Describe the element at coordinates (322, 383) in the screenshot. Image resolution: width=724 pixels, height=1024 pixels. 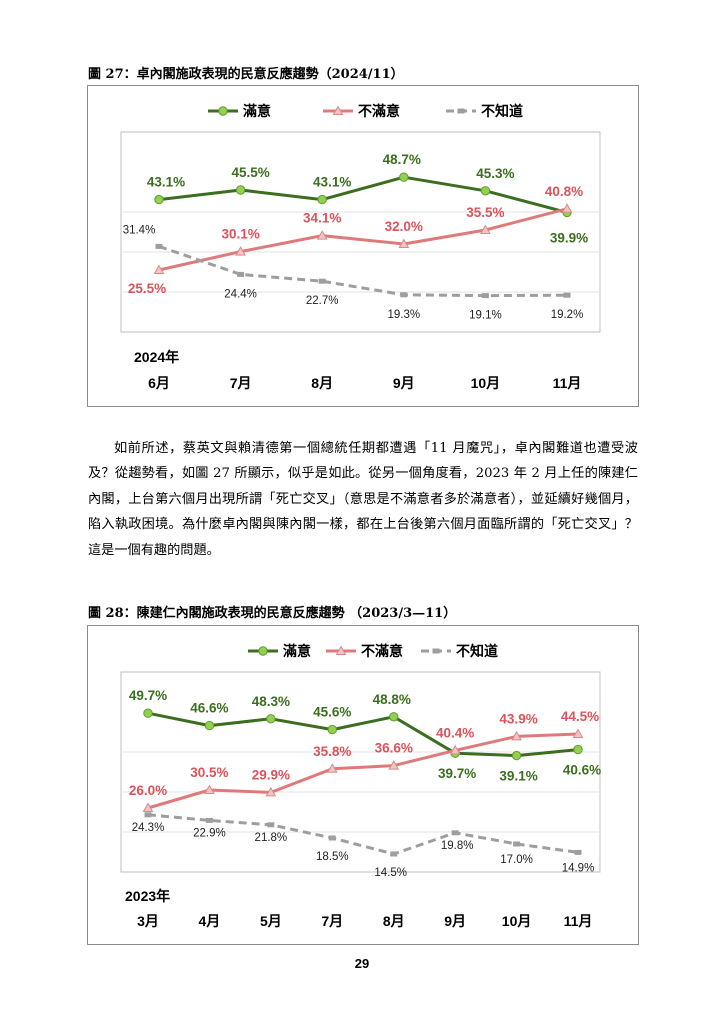
I see `chart-27-category-label-2: 8月` at that location.